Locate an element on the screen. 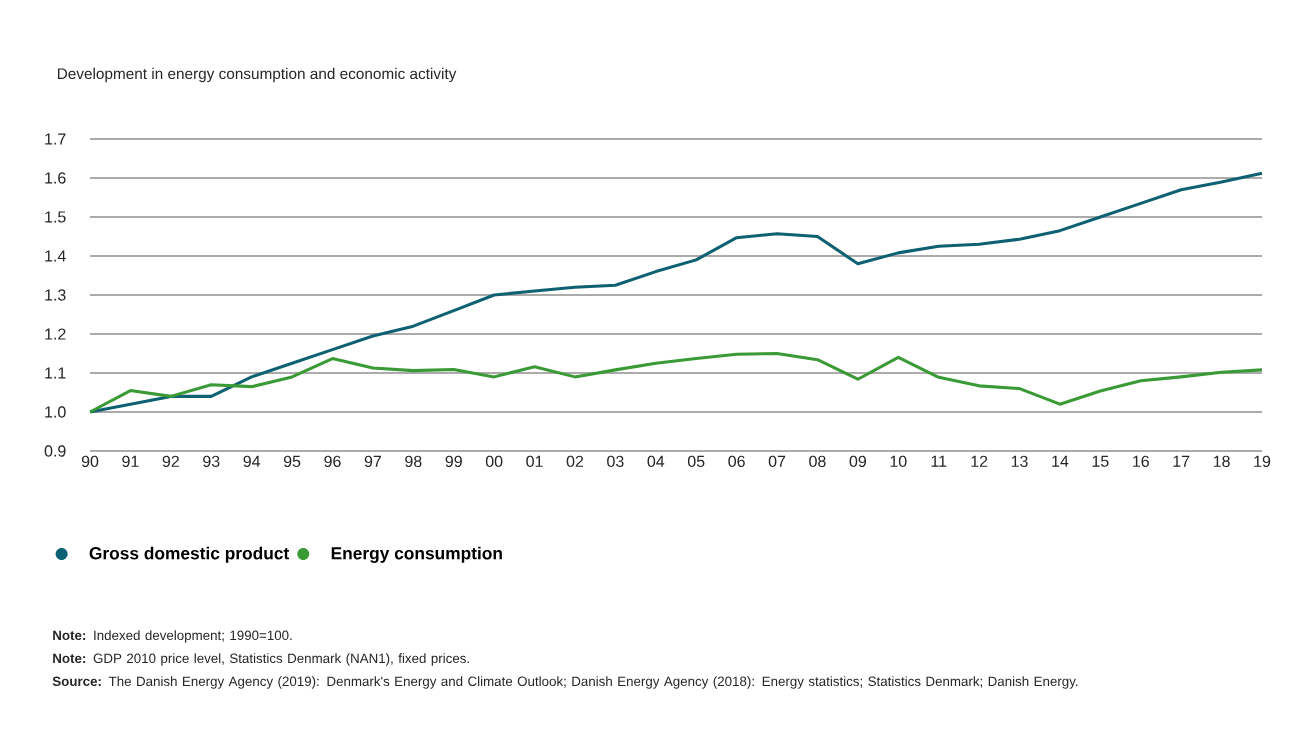 The height and width of the screenshot is (756, 1309). x-tick-label: 04 is located at coordinates (656, 461).